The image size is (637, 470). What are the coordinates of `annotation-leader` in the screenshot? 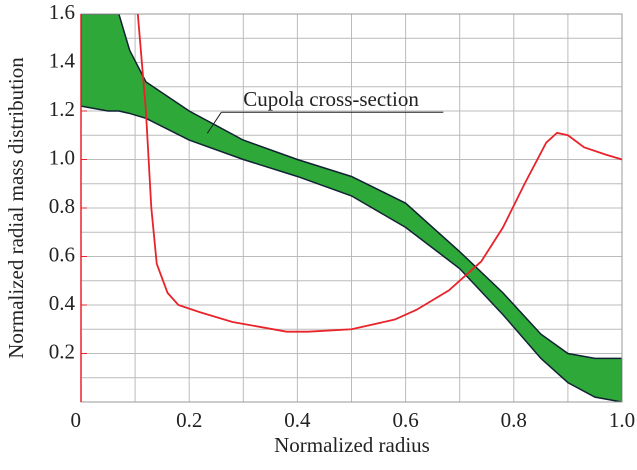 It's located at (214, 123).